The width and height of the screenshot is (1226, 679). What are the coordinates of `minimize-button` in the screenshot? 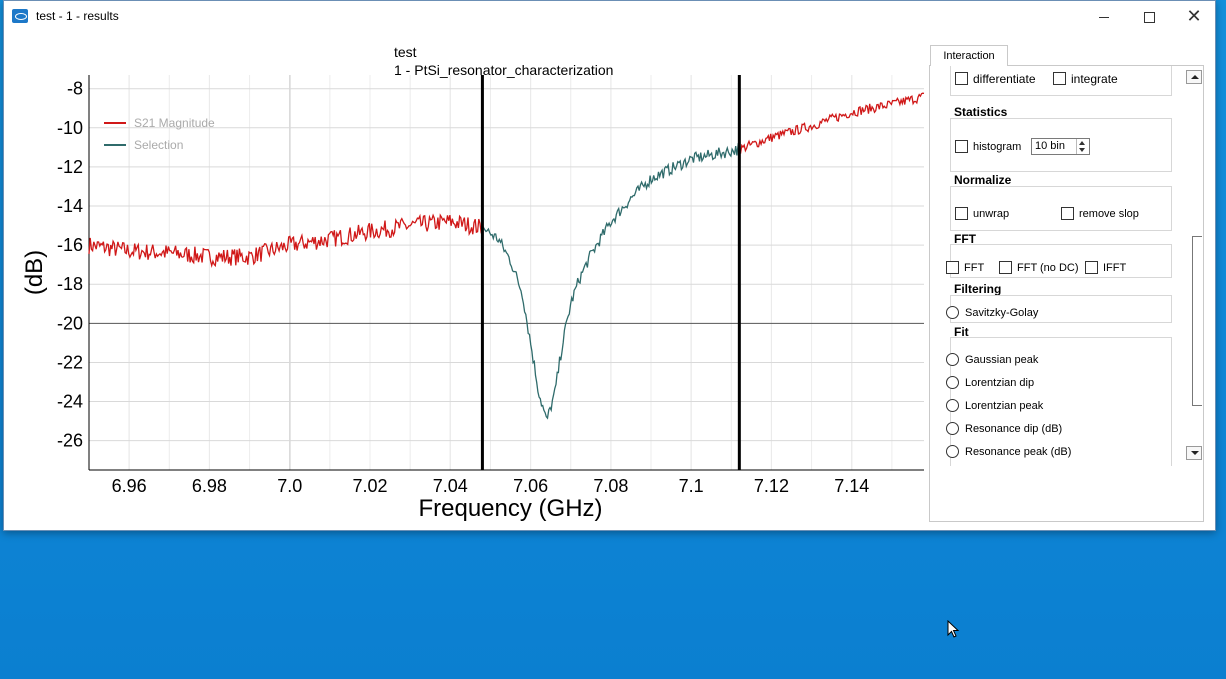 It's located at (1104, 17).